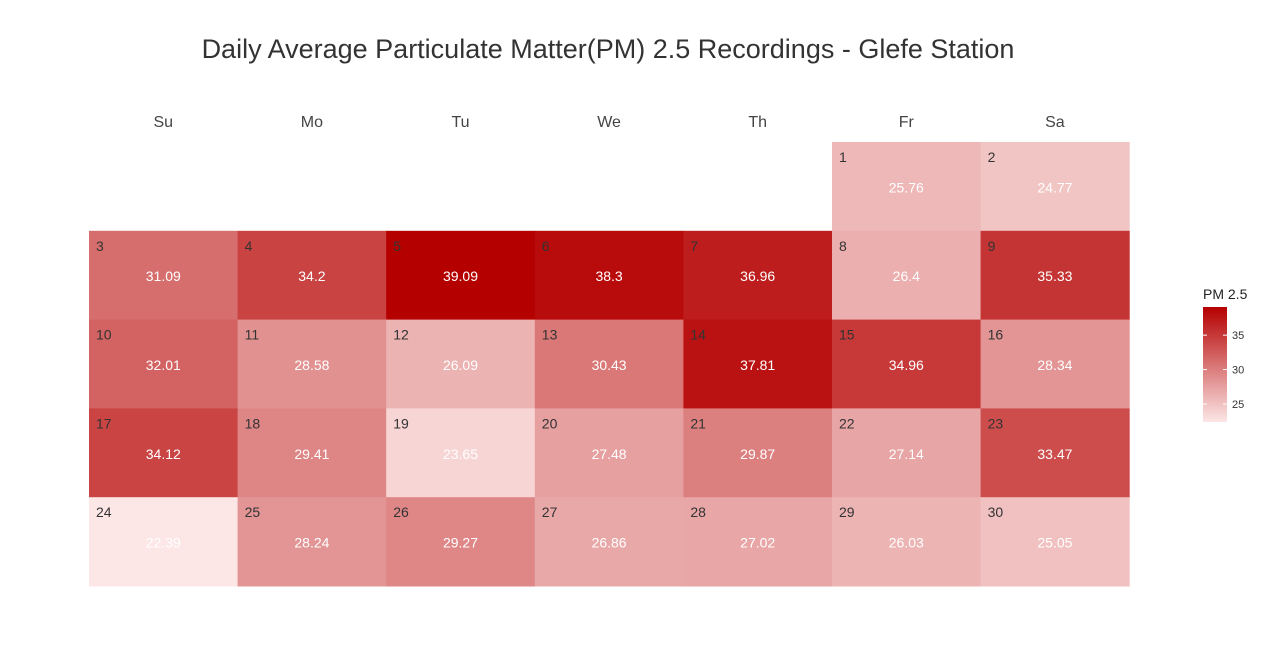  What do you see at coordinates (1055, 122) in the screenshot?
I see `weekday-label: Sa` at bounding box center [1055, 122].